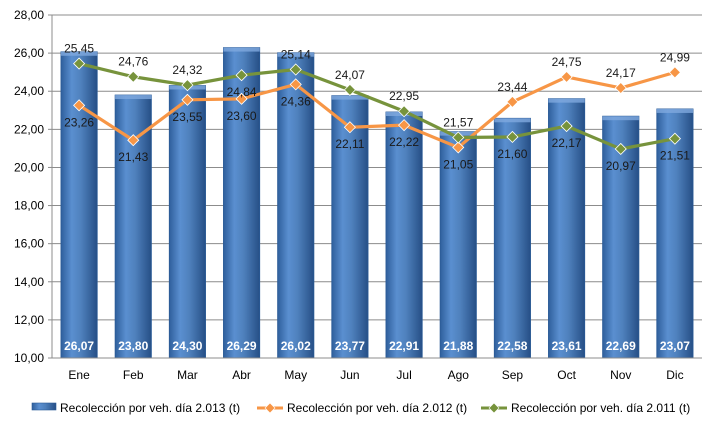 This screenshot has width=716, height=425. Describe the element at coordinates (512, 346) in the screenshot. I see `bar-2013-label: 22,58` at that location.